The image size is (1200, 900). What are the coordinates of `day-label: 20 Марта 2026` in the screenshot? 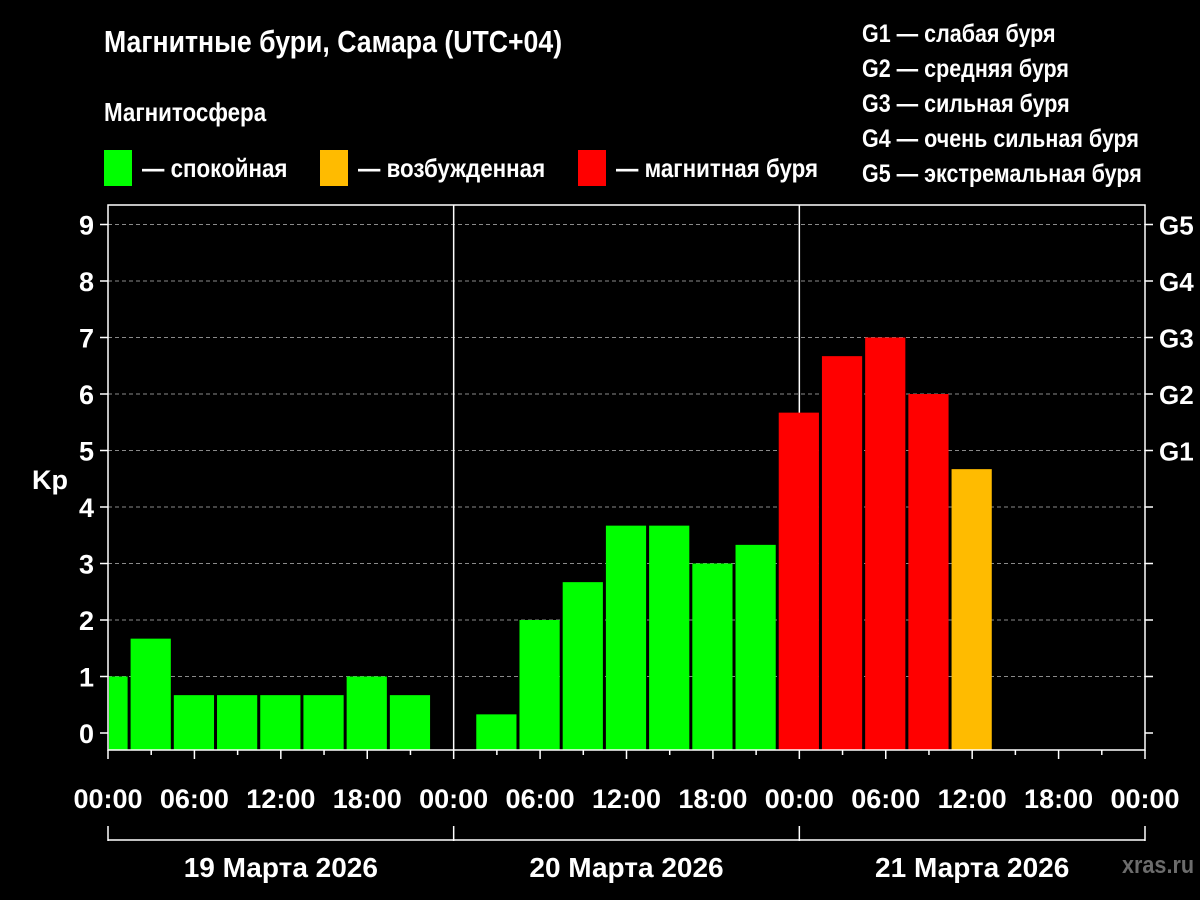 It's located at (626, 867).